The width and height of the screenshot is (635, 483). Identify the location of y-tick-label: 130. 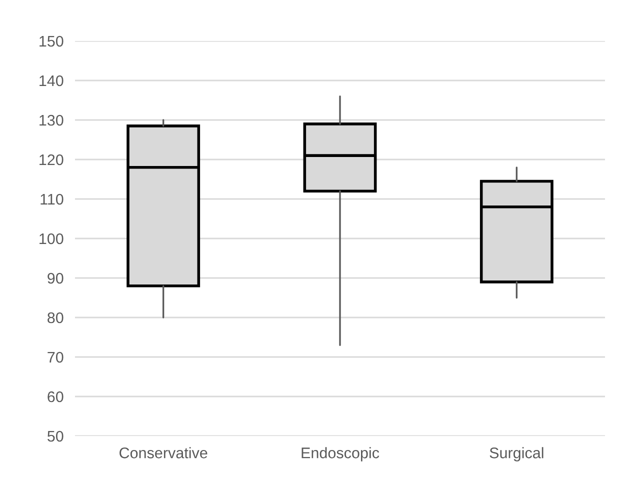
(52, 120).